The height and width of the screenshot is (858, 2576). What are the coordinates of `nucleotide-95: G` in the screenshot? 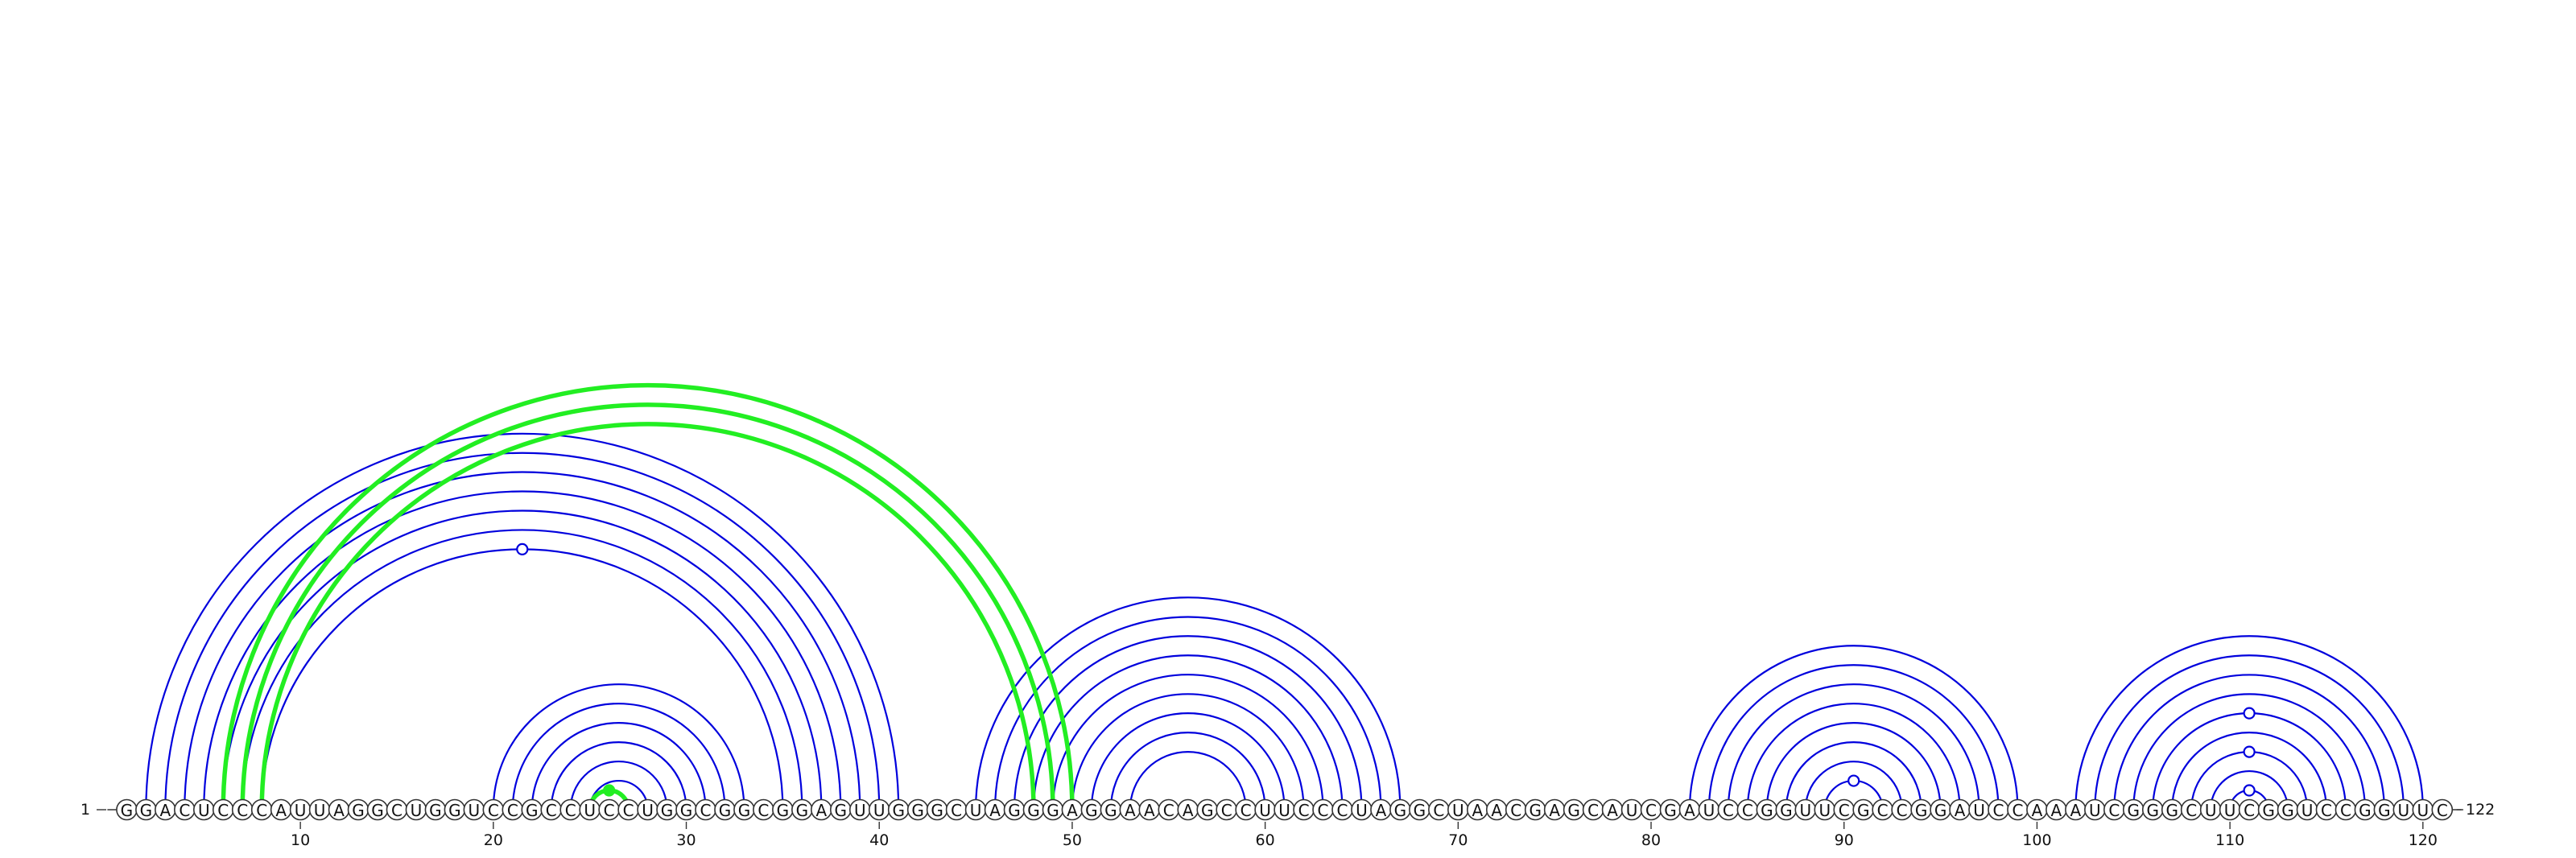 It's located at (1940, 809).